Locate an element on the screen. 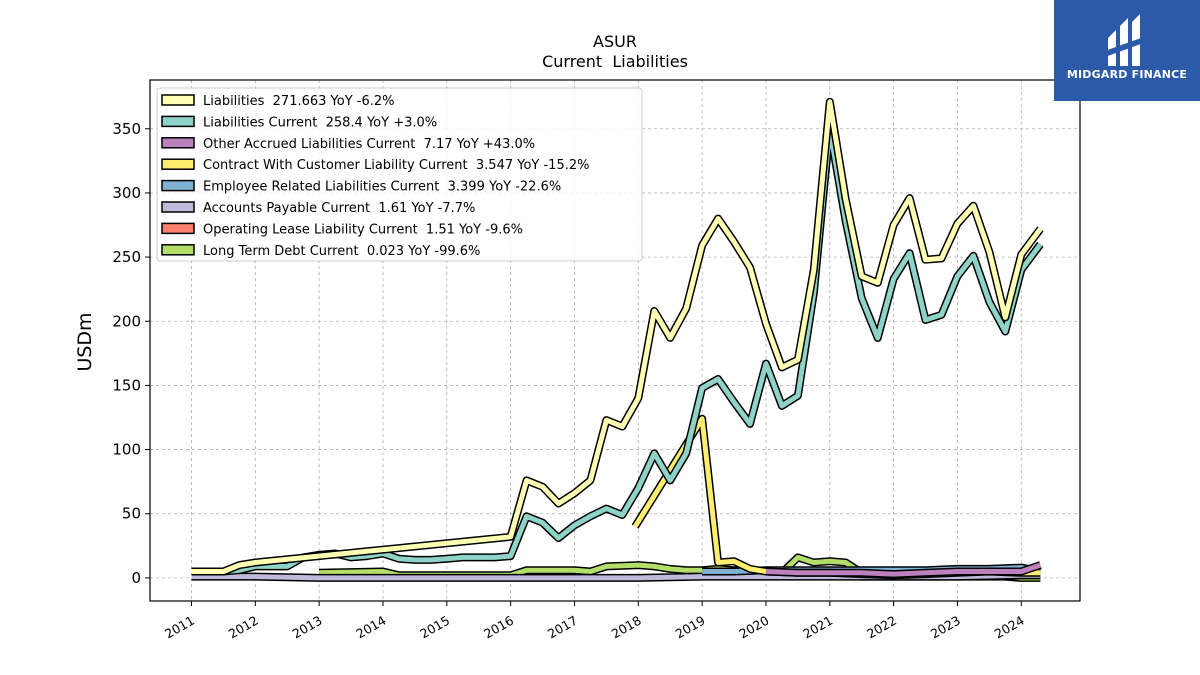 The height and width of the screenshot is (675, 1200). x-tick-label: 2024 is located at coordinates (1009, 627).